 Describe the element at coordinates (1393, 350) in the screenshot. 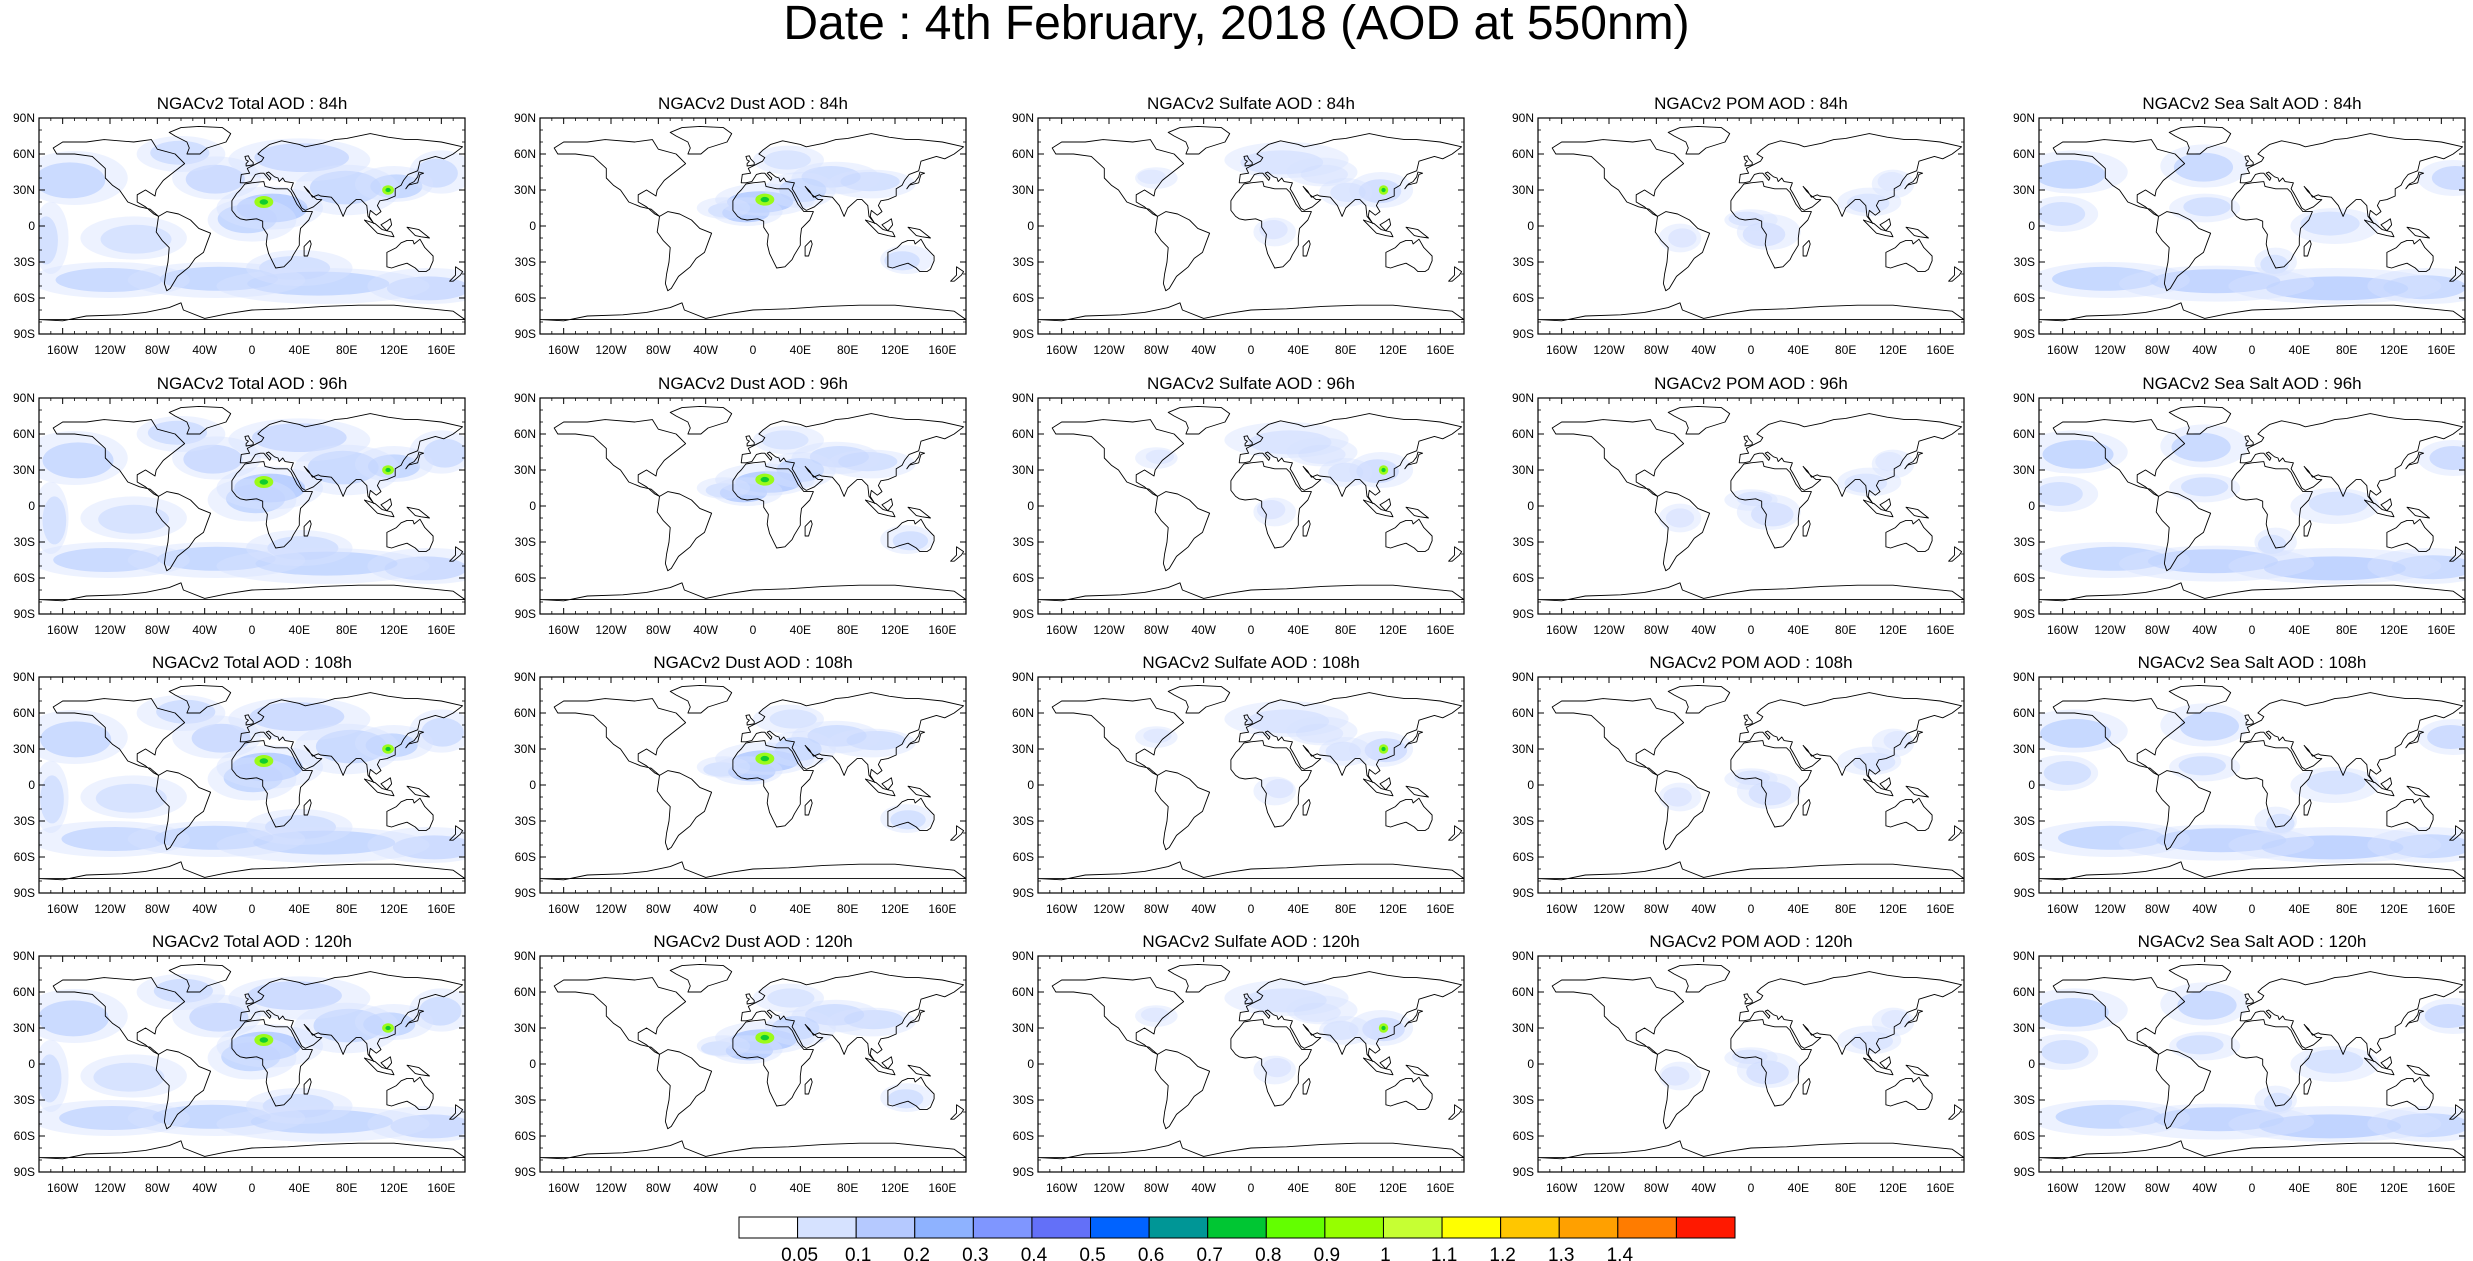

I see `lon-tick-label: 120E` at that location.